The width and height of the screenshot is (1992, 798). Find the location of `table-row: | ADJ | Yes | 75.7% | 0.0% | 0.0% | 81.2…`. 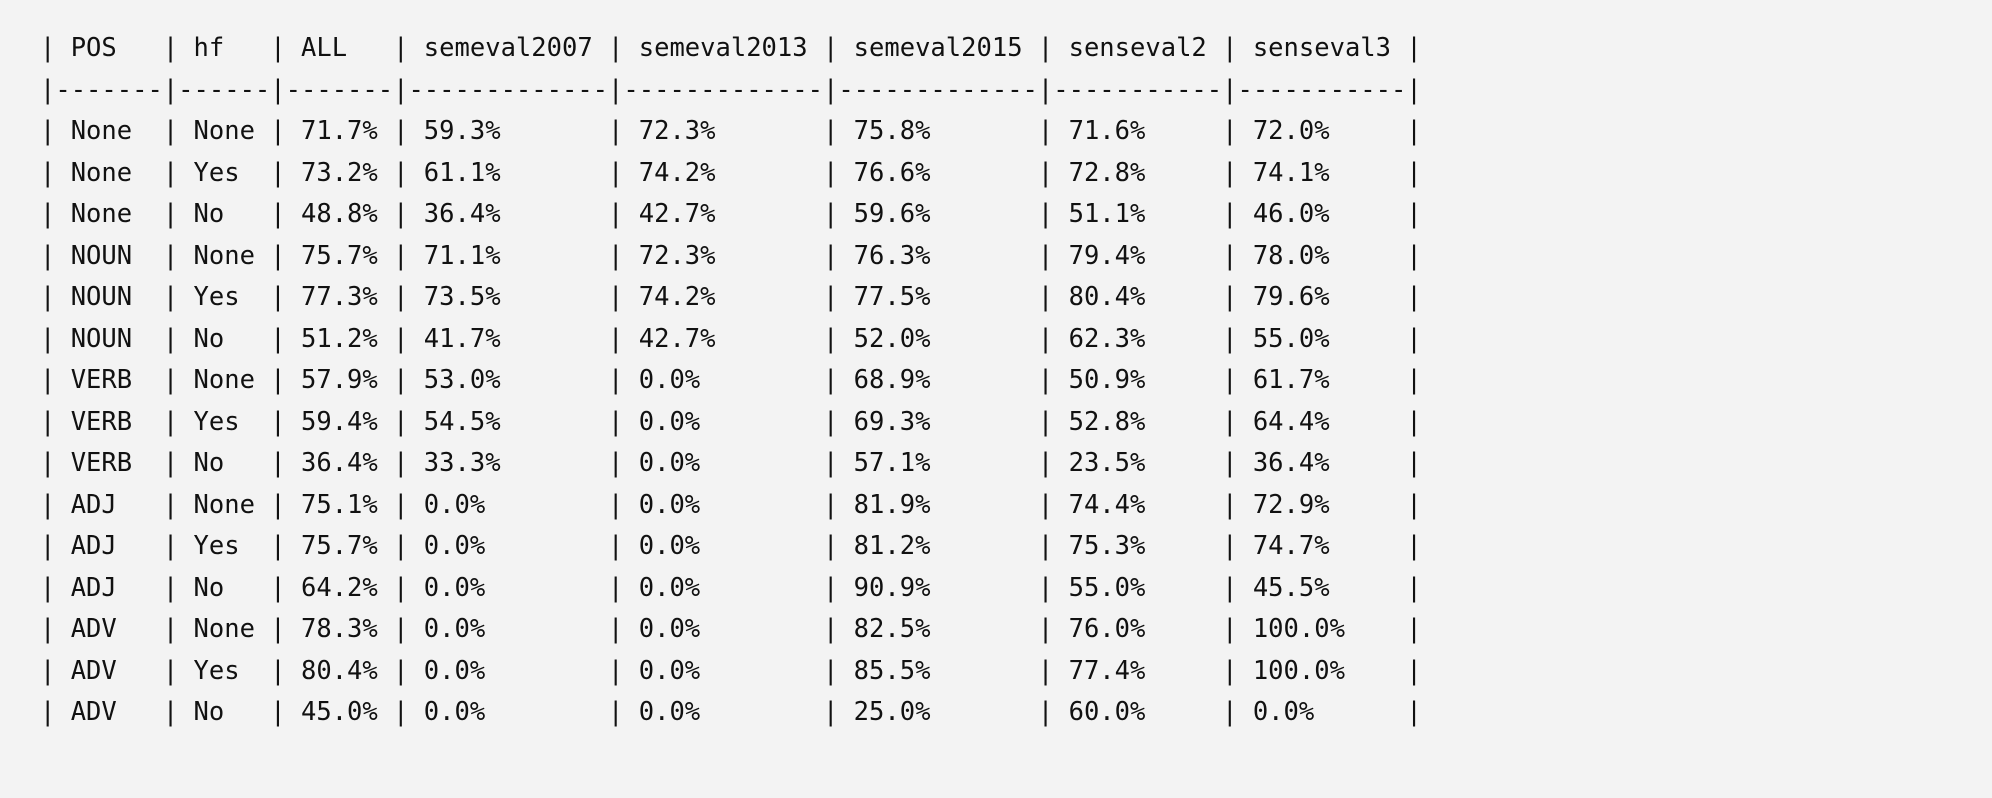

table-row: | ADJ | Yes | 75.7% | 0.0% | 0.0% | 81.2… is located at coordinates (731, 546).